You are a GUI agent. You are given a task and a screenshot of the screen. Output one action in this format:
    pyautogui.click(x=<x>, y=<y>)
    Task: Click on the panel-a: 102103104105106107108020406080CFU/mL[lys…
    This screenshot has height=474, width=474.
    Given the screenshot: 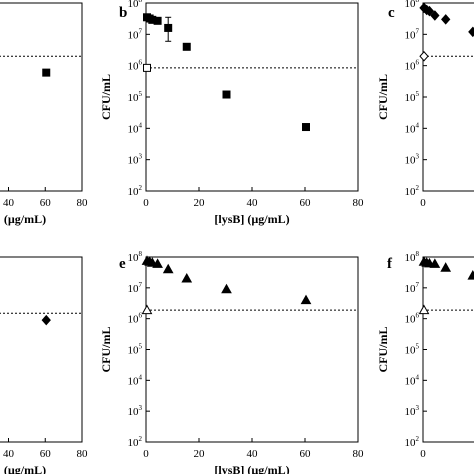 What is the action you would take?
    pyautogui.click(x=44, y=114)
    